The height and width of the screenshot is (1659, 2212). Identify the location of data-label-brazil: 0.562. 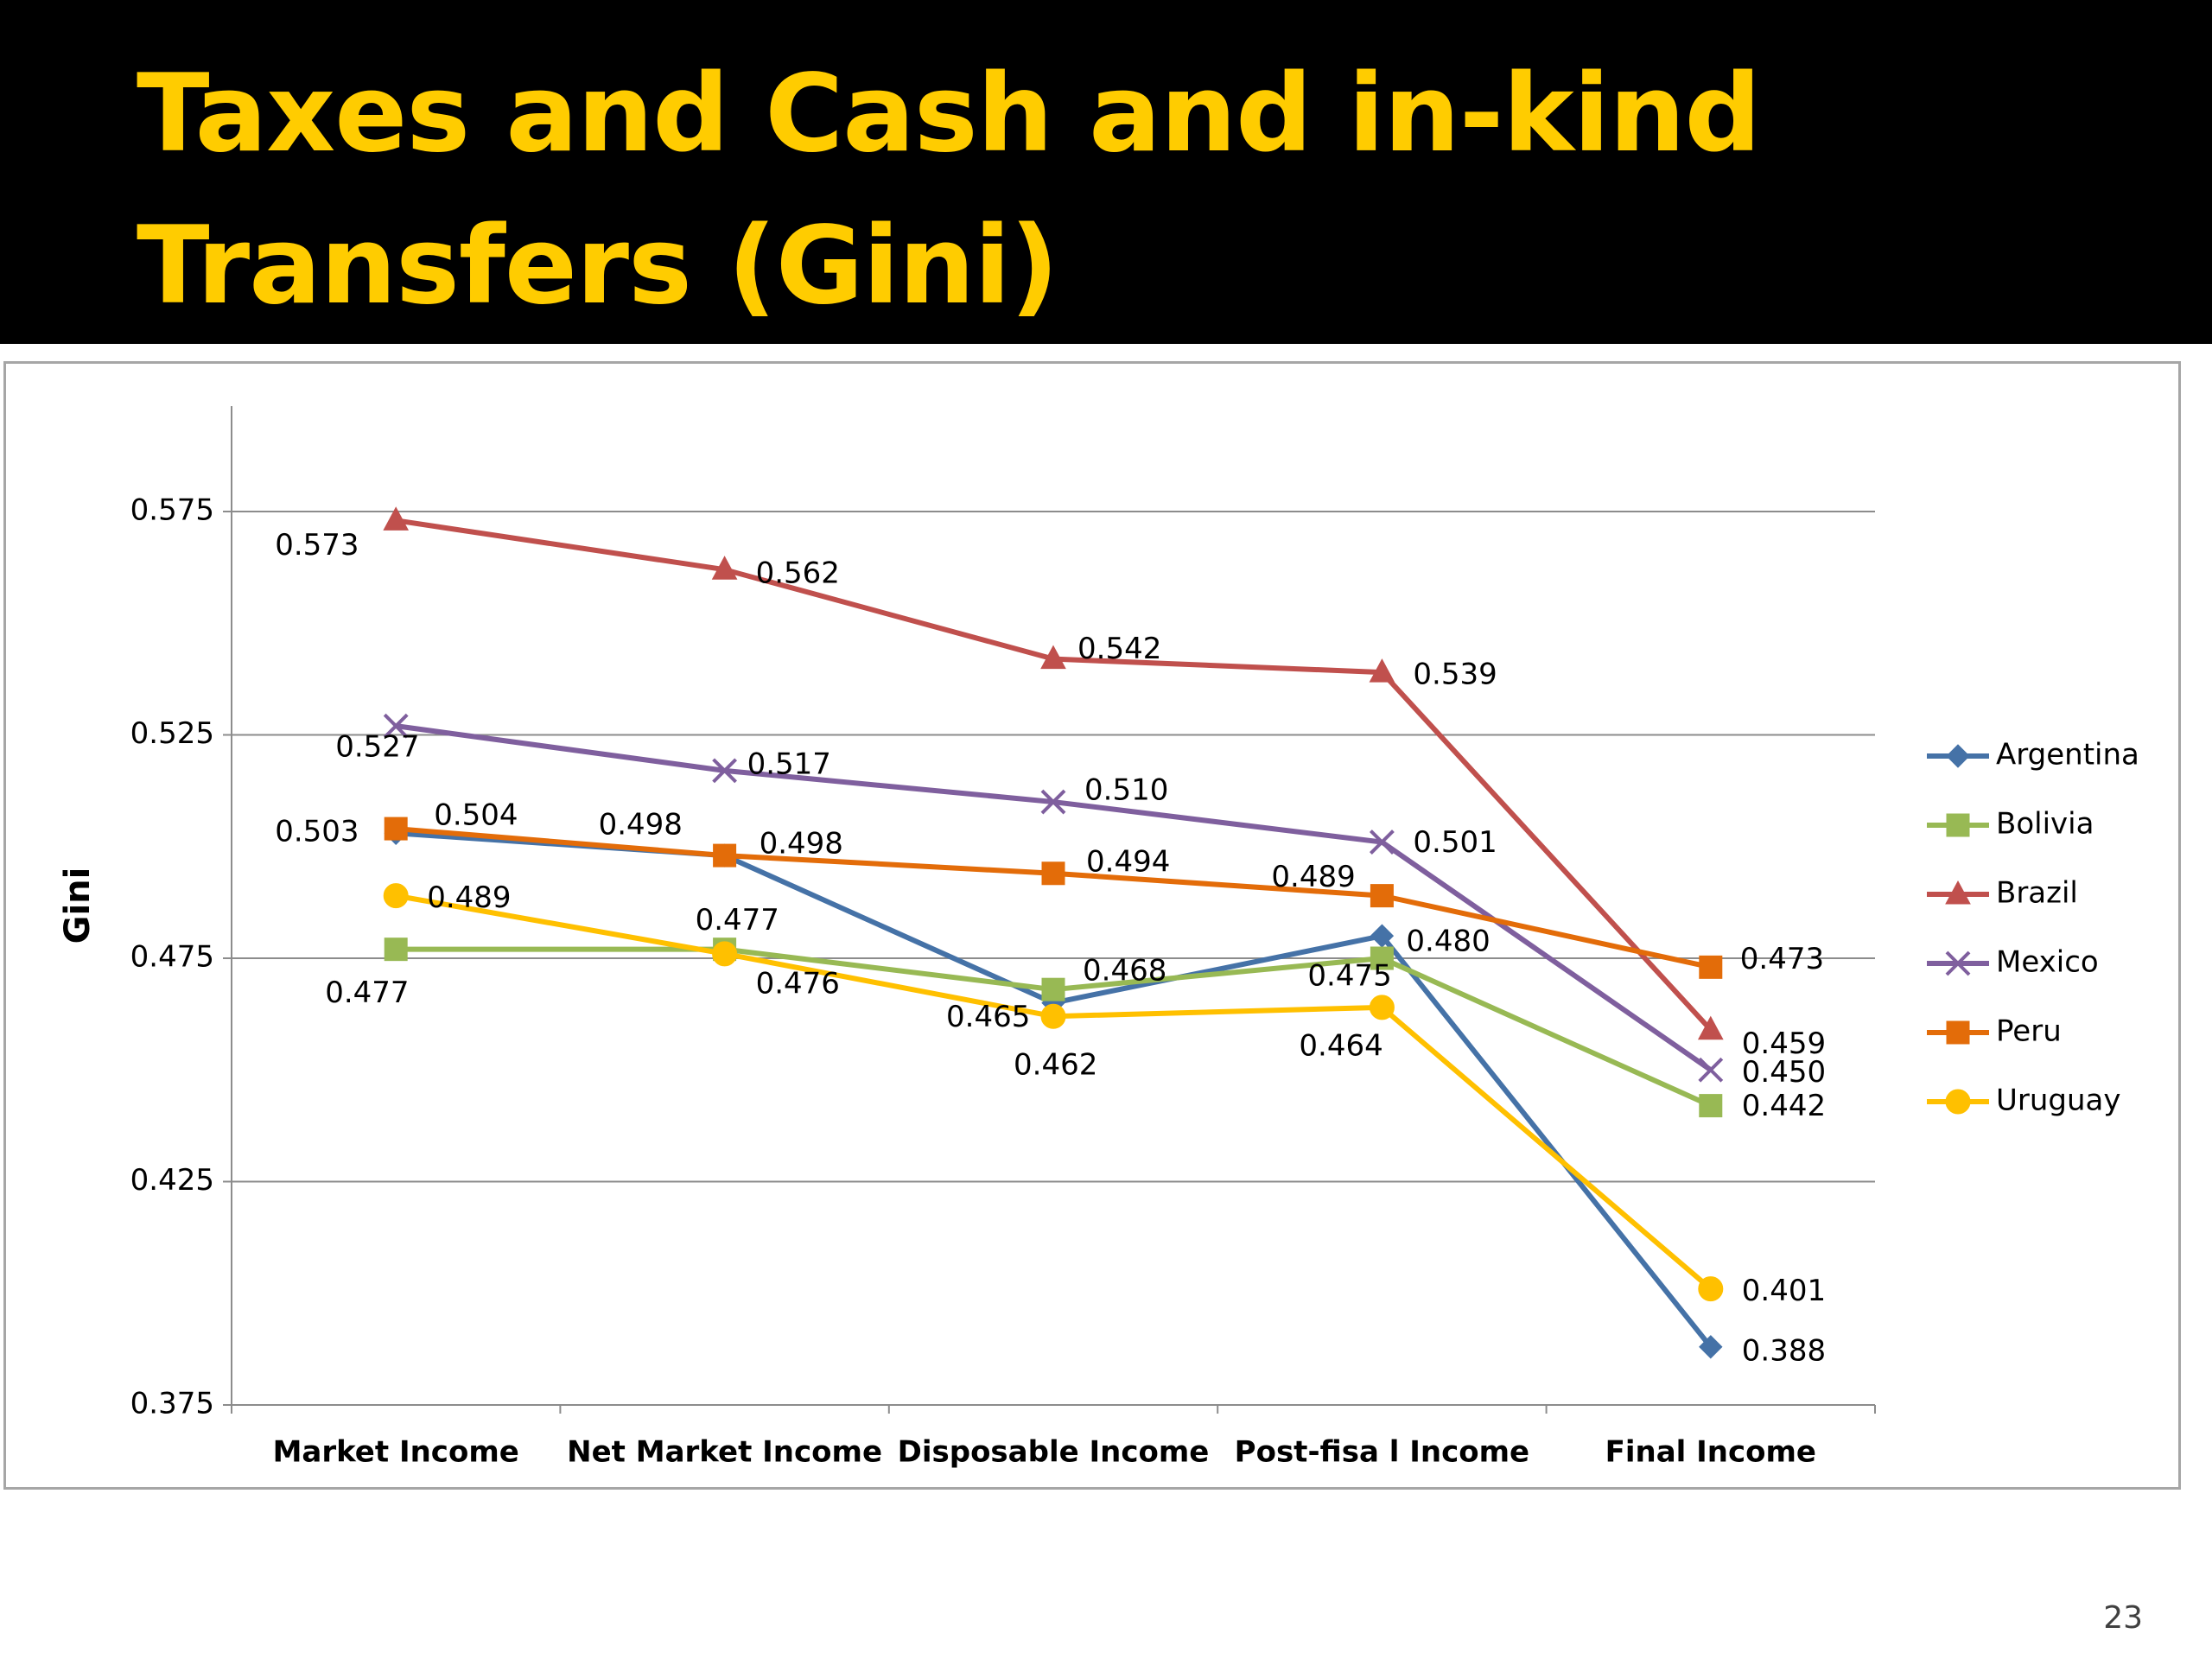
(798, 573).